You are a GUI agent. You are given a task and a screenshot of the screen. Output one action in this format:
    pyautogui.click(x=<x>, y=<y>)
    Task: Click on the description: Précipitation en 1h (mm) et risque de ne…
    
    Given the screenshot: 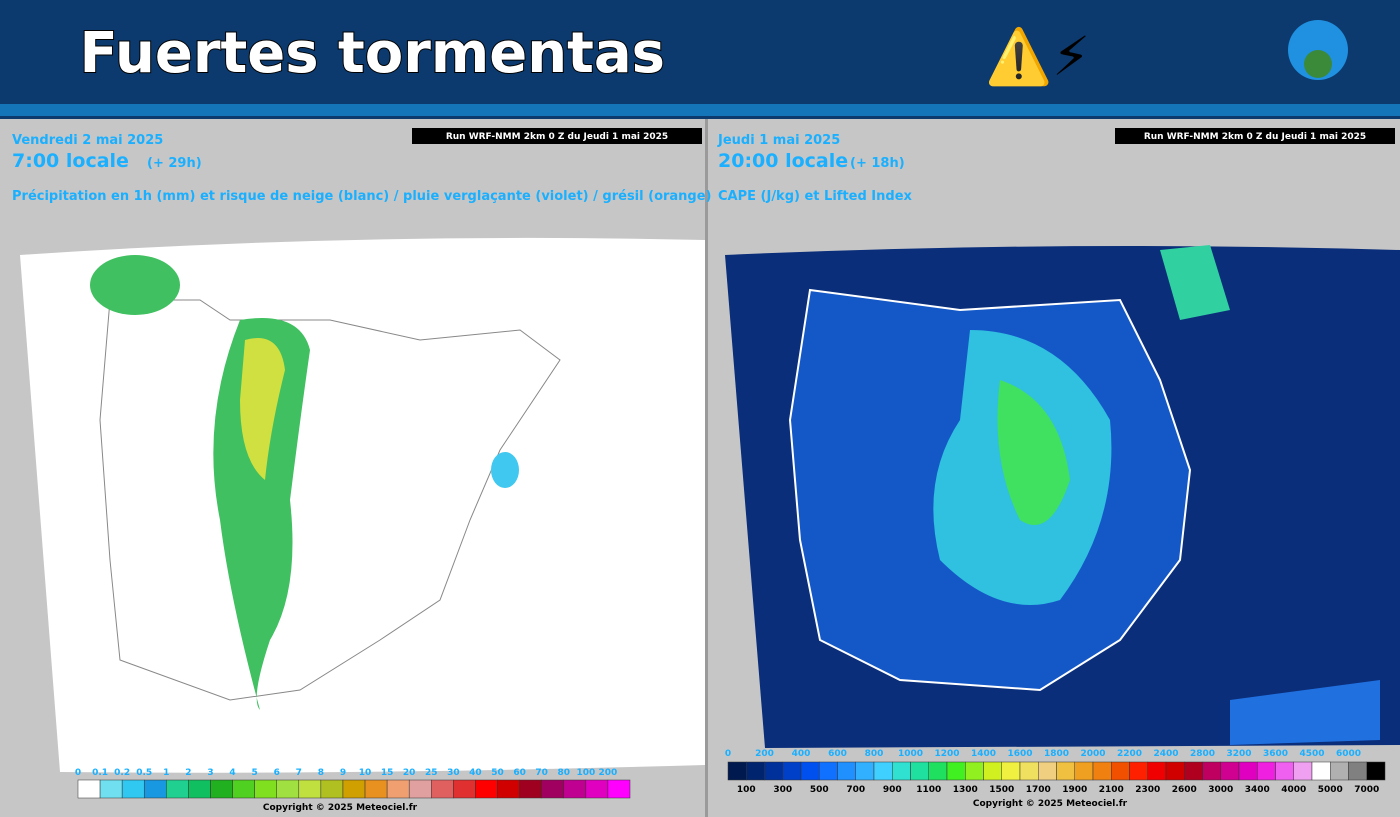 What is the action you would take?
    pyautogui.click(x=362, y=196)
    